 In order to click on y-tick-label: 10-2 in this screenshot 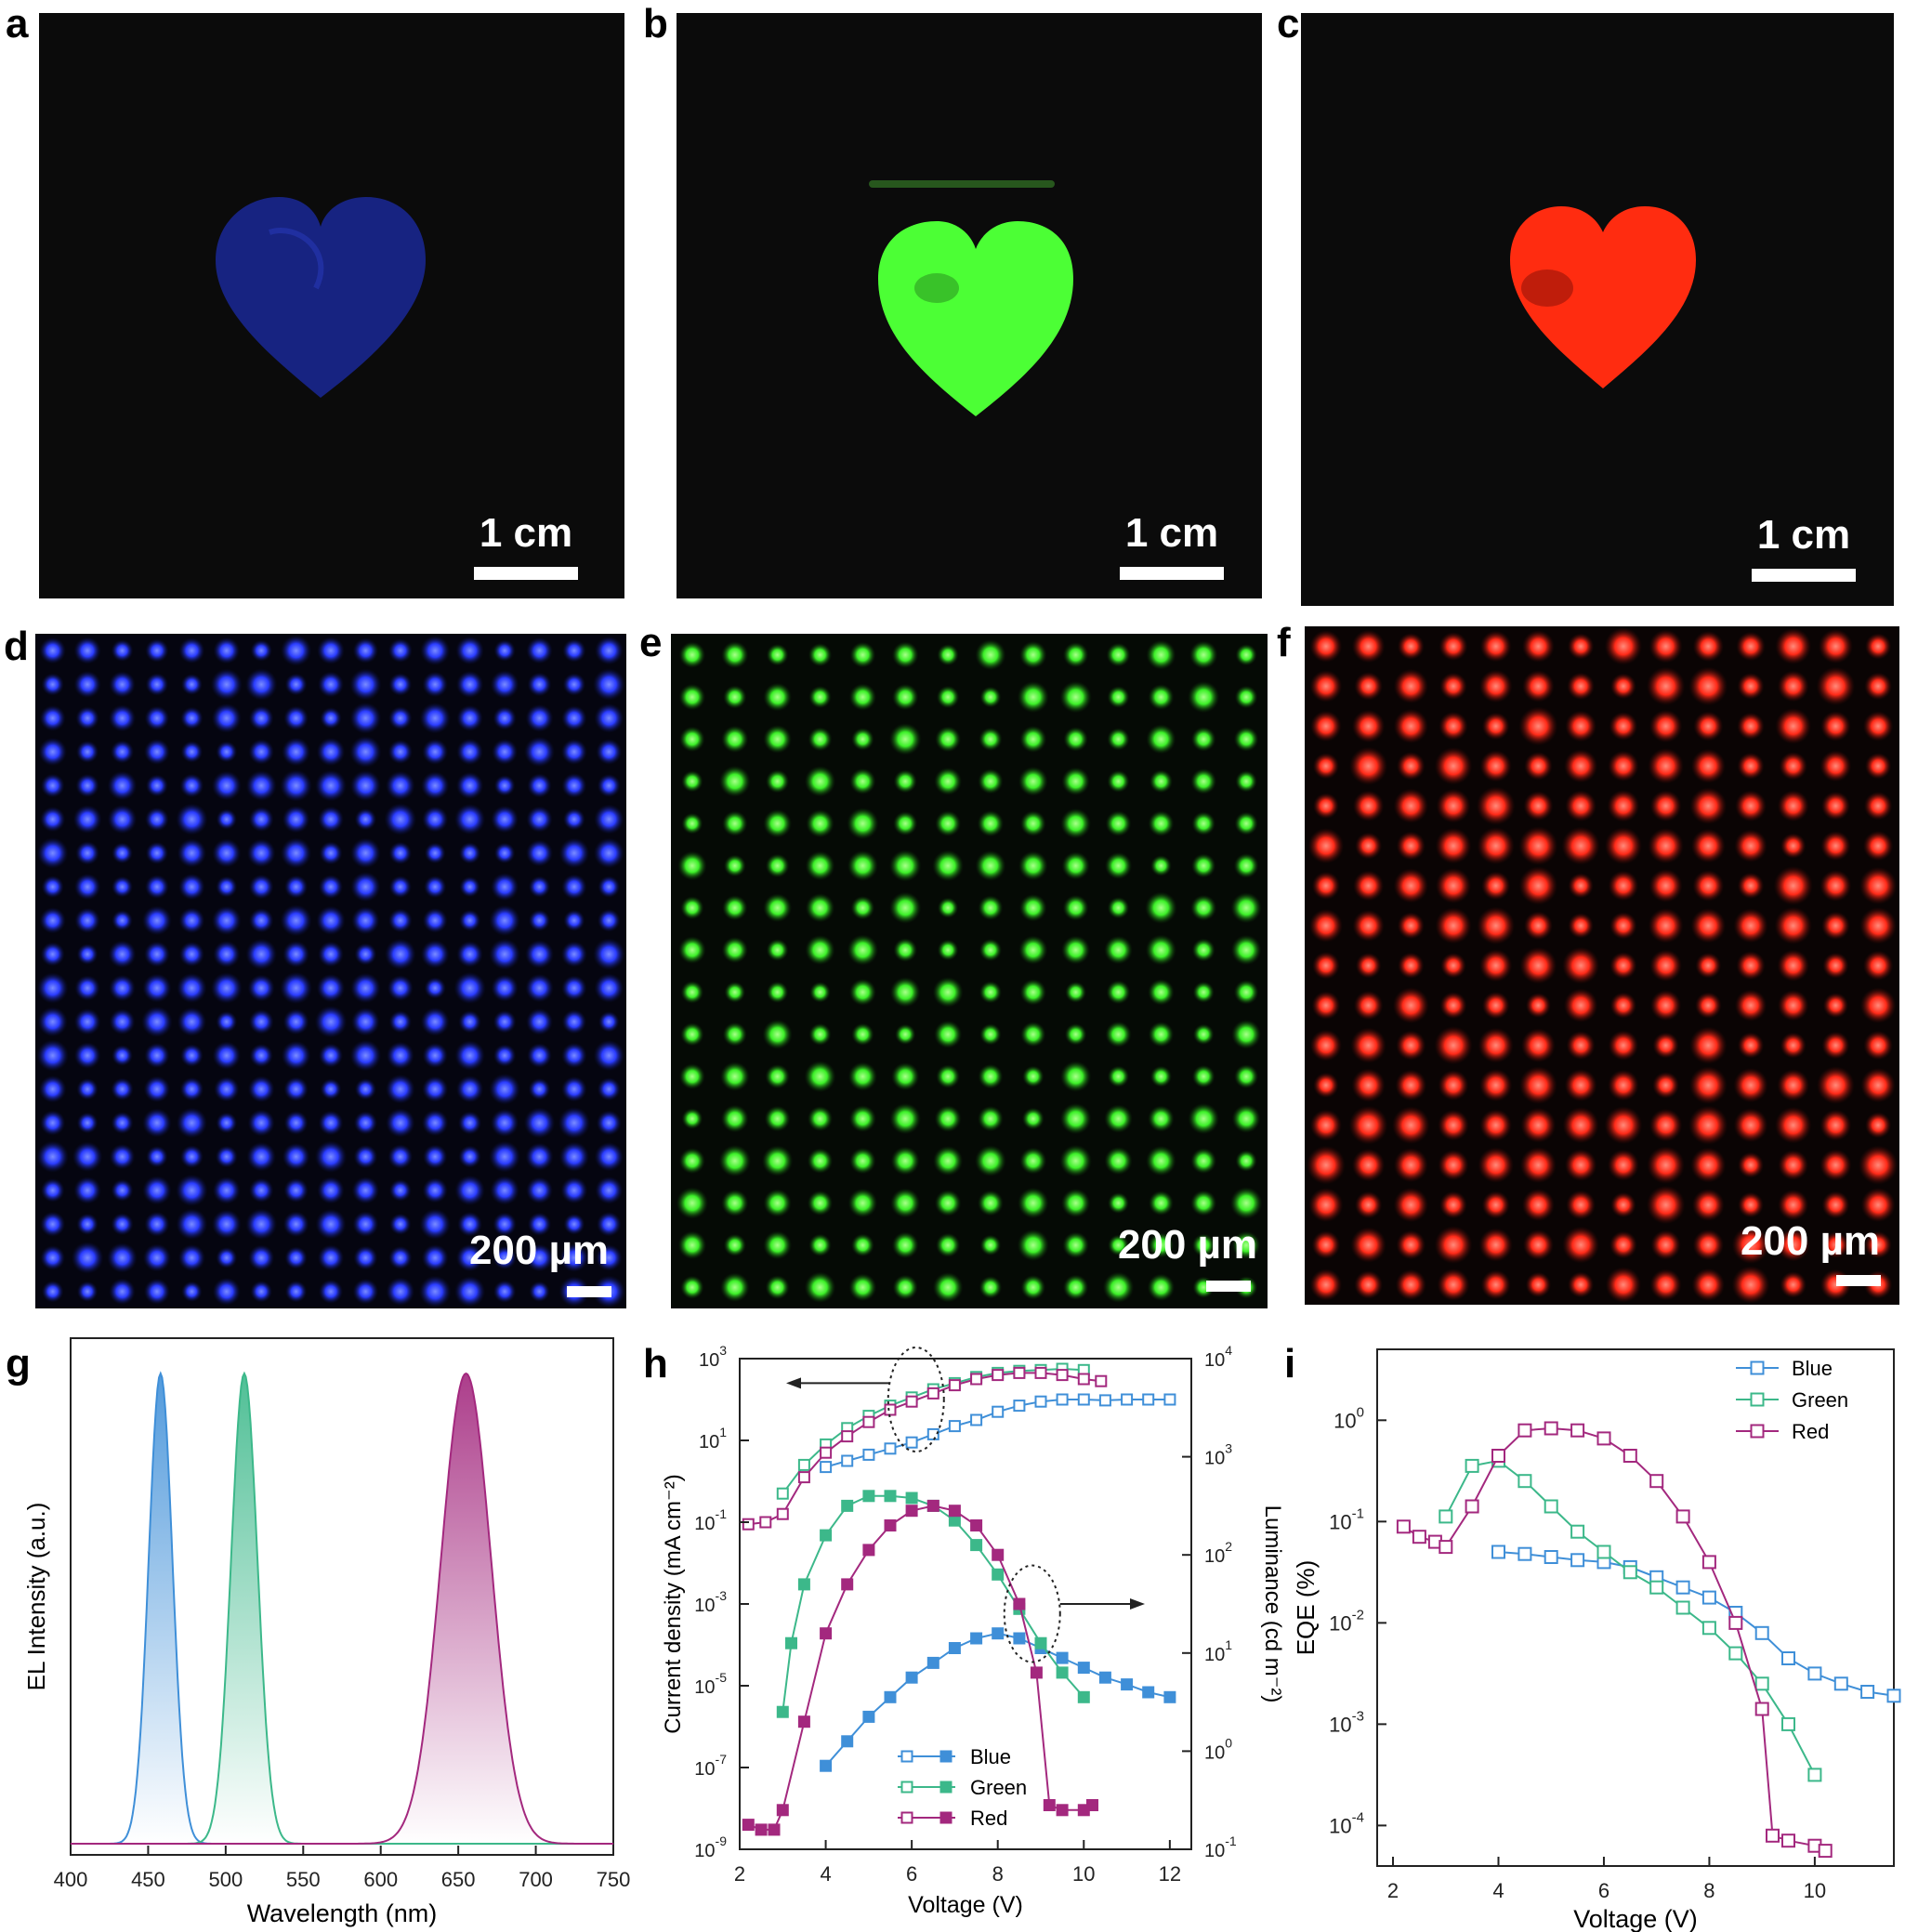, I will do `click(1346, 1621)`.